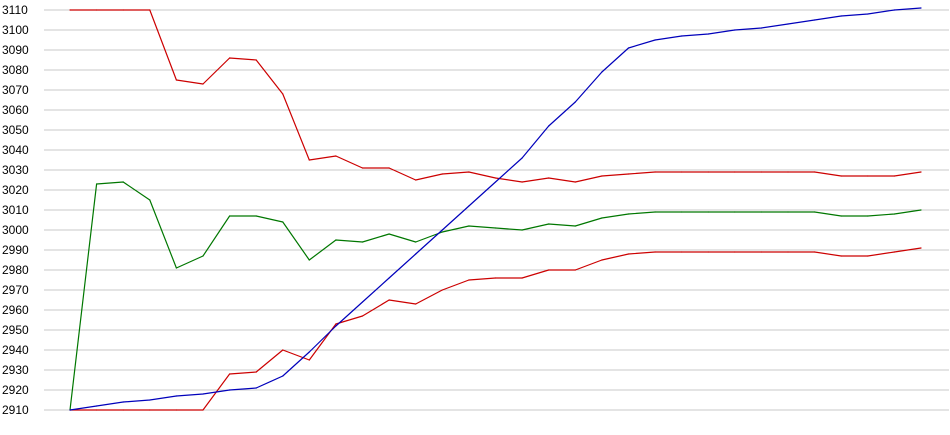 The width and height of the screenshot is (950, 435). Describe the element at coordinates (15, 190) in the screenshot. I see `y-tick-label: 3020` at that location.